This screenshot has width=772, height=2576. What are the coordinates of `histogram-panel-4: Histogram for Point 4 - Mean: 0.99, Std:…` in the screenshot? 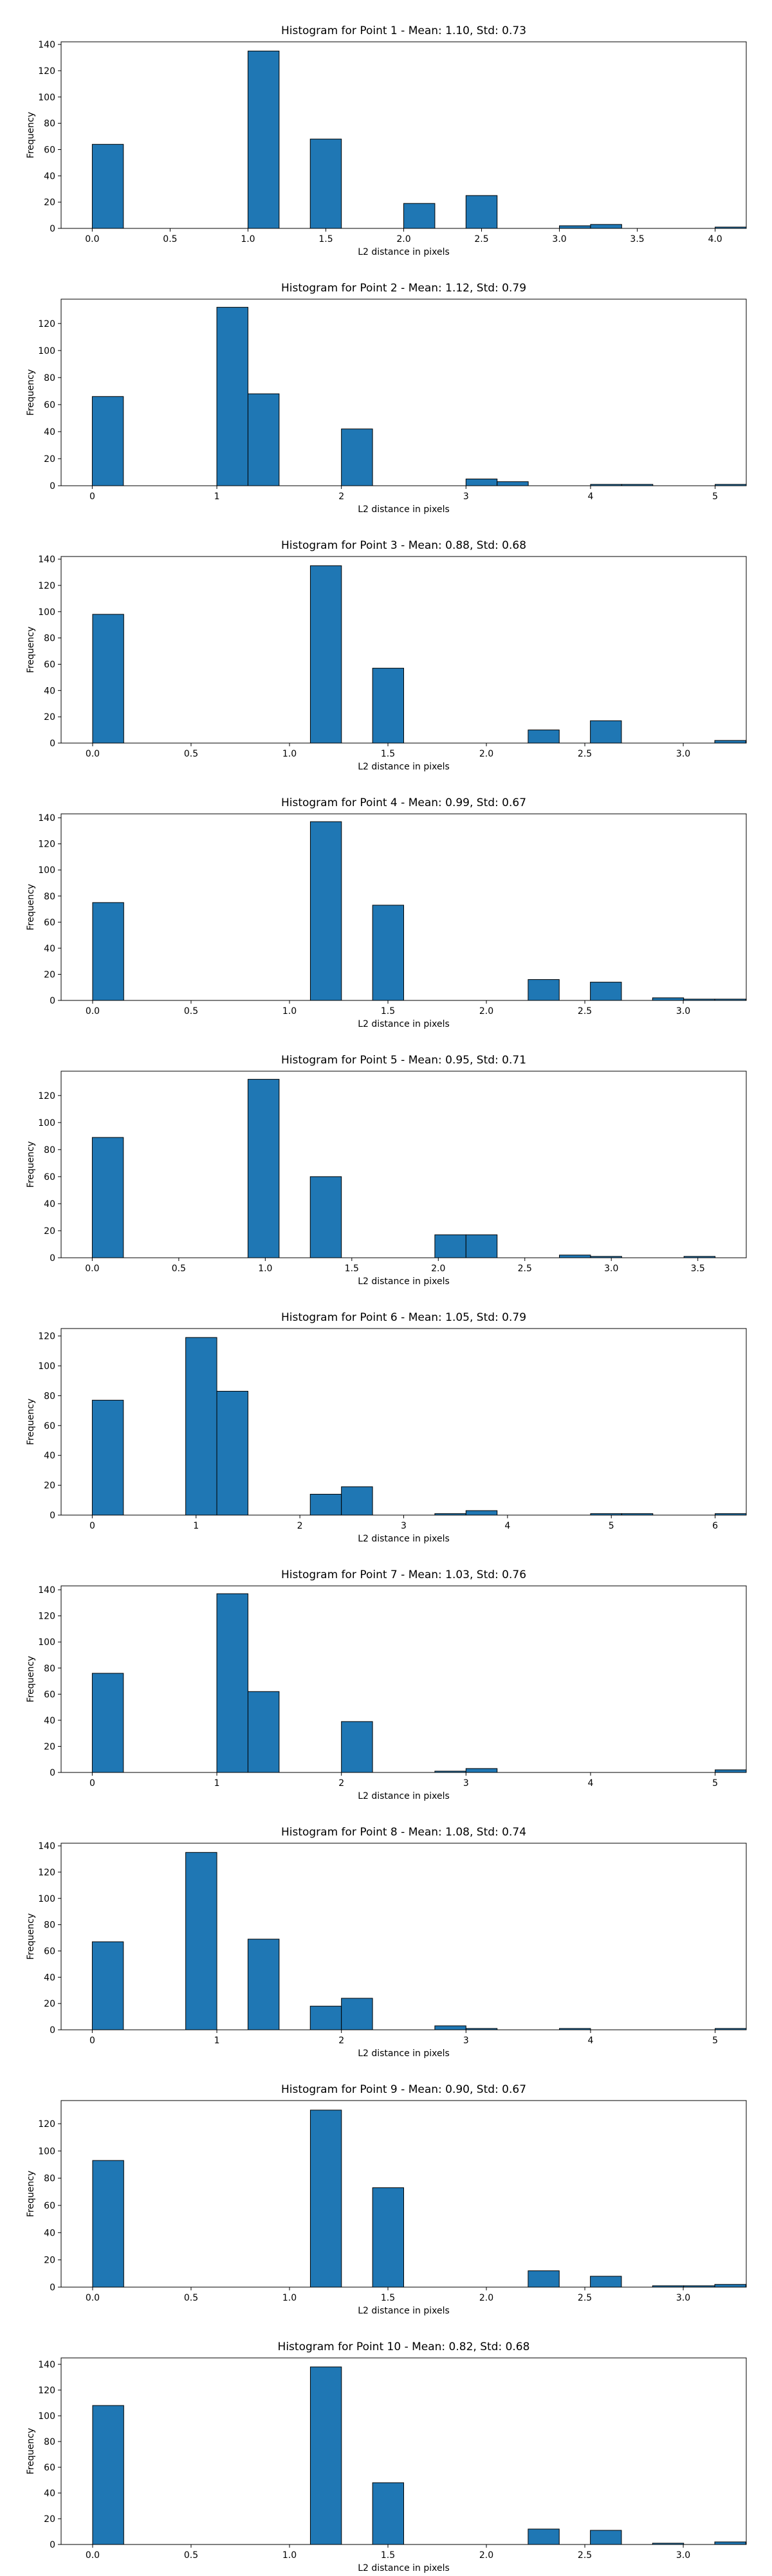 It's located at (386, 900).